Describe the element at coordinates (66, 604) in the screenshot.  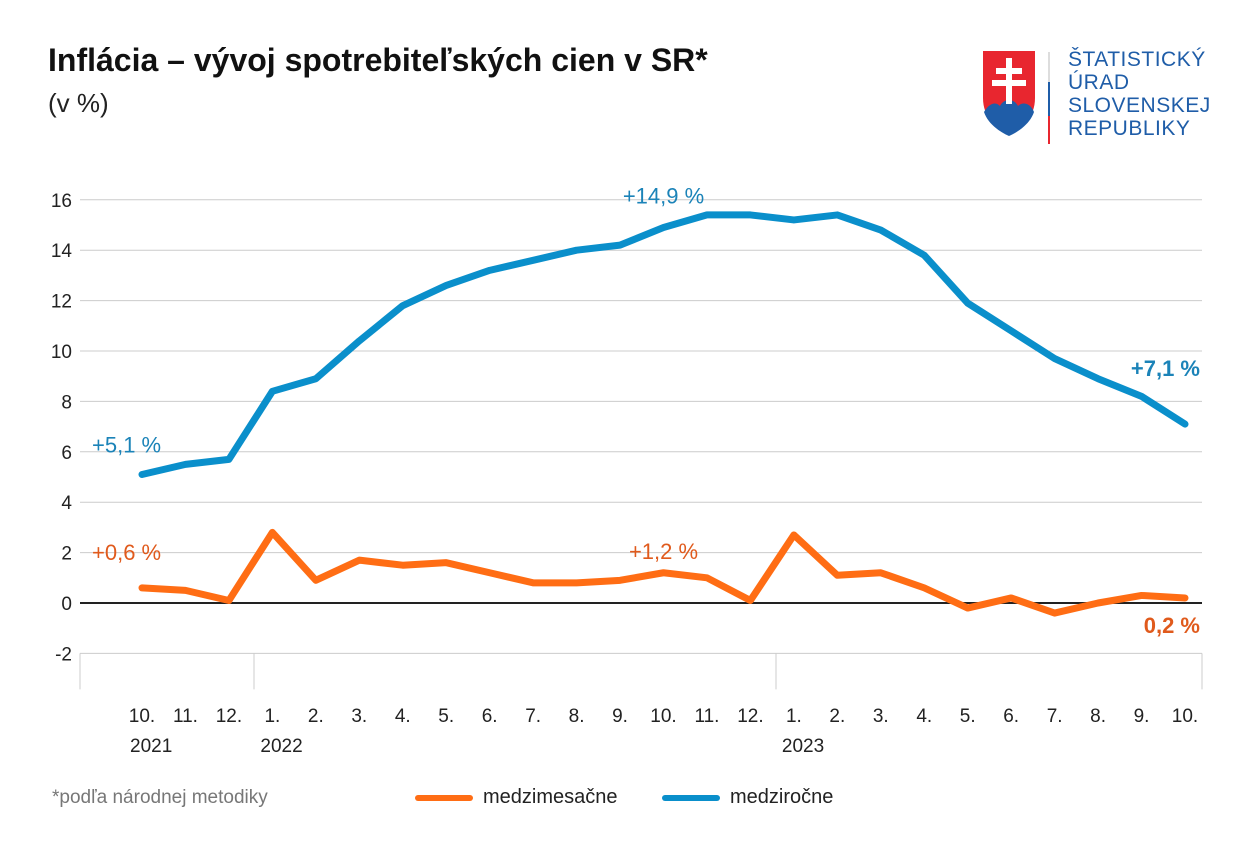
I see `y-tick-label: 0` at that location.